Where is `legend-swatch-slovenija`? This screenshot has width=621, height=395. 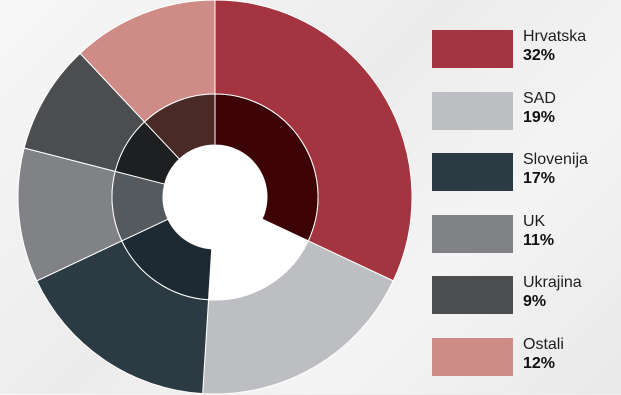 legend-swatch-slovenija is located at coordinates (472, 172).